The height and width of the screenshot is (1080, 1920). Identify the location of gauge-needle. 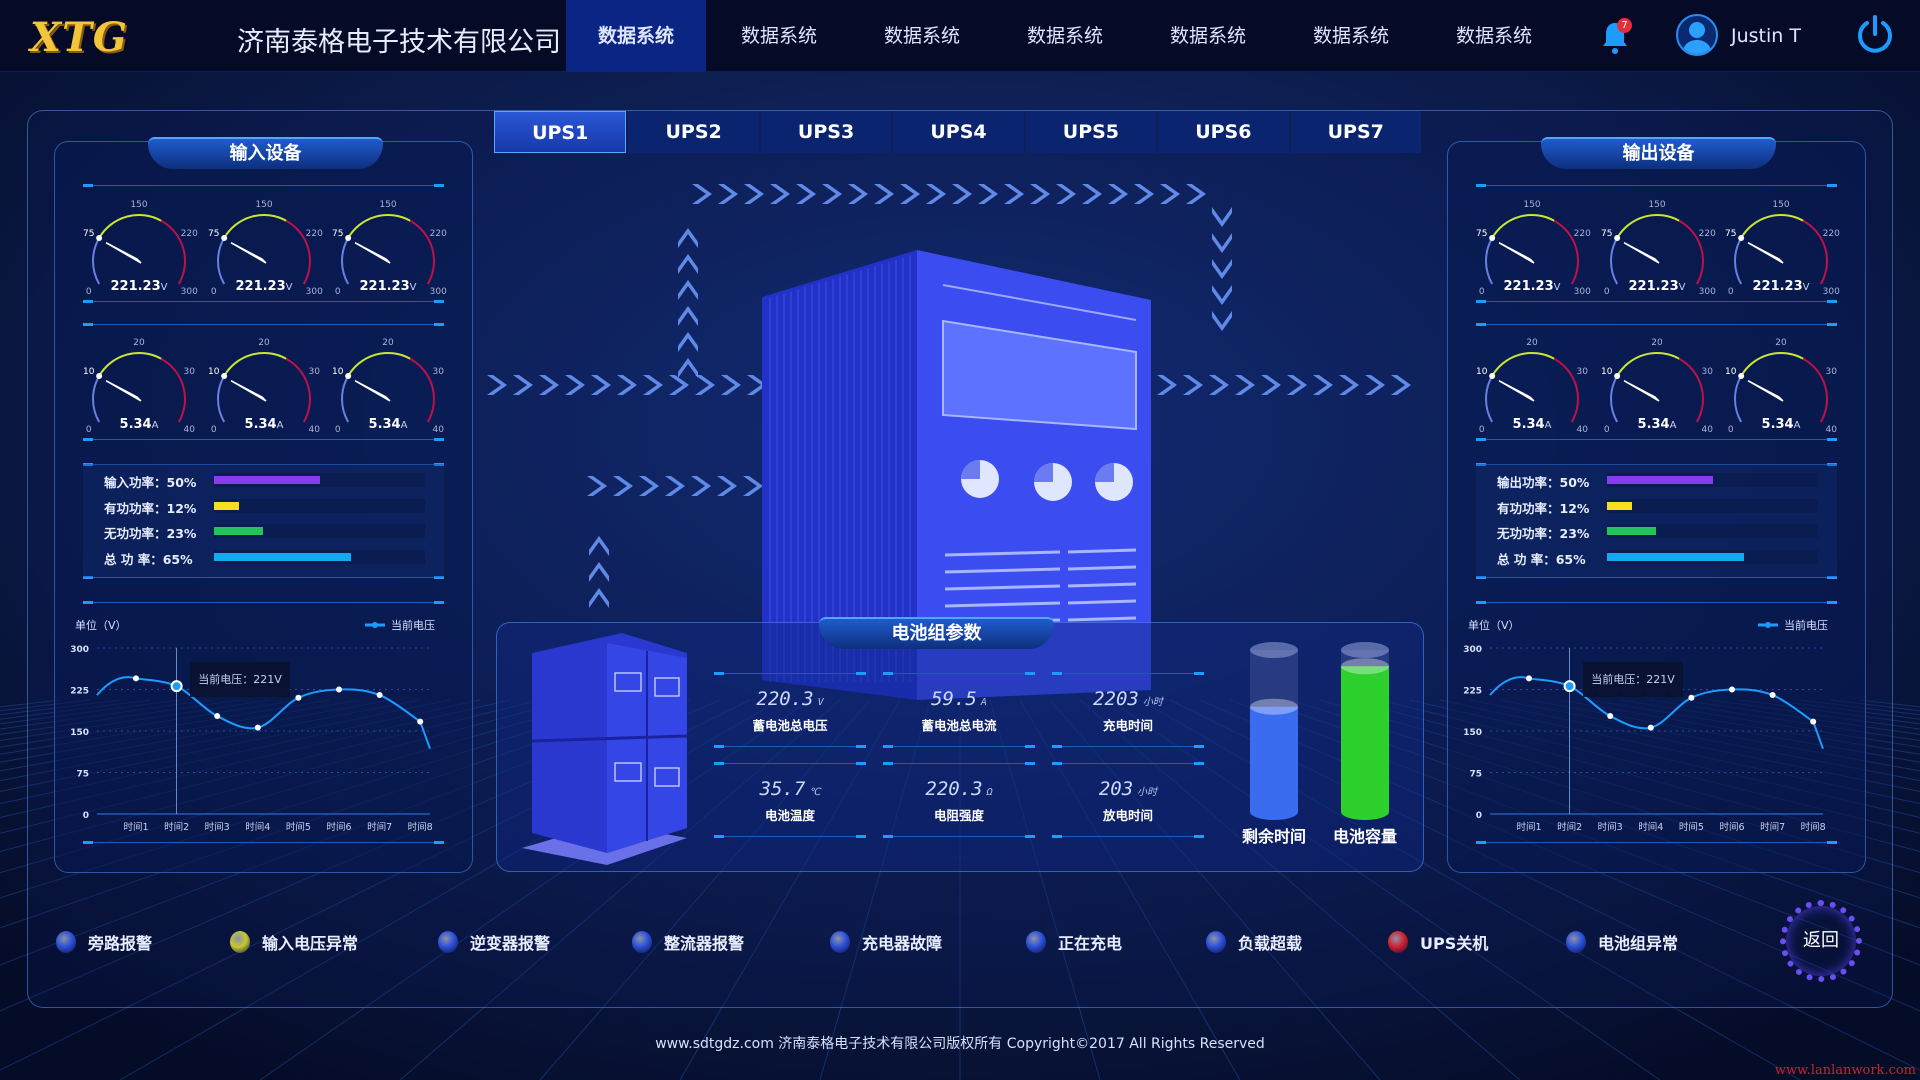
(1516, 391).